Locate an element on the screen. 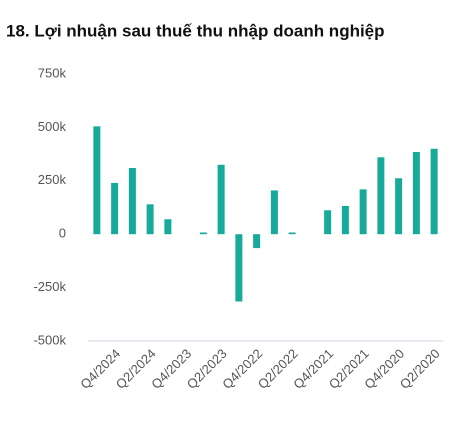  x-tick-label: Q2/2020 is located at coordinates (420, 369).